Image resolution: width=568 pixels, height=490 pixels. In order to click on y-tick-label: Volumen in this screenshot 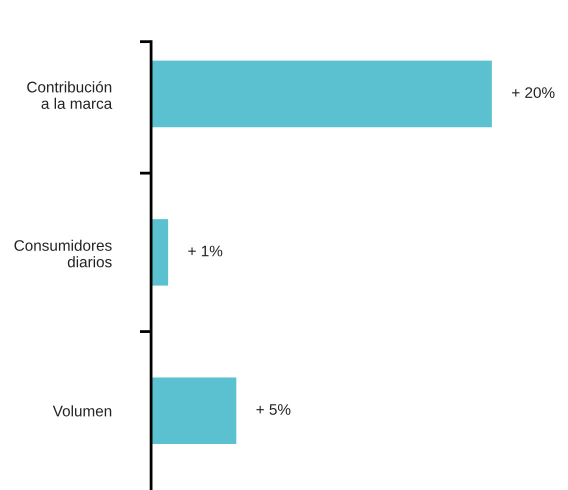, I will do `click(82, 410)`.